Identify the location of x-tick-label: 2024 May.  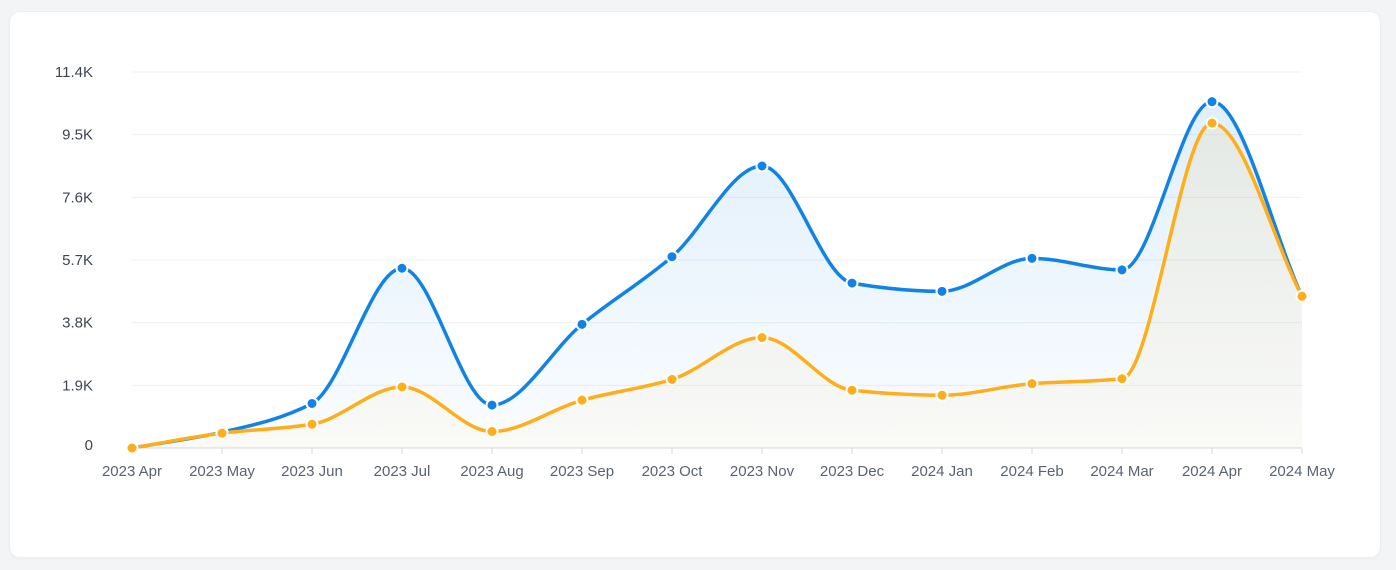
(1302, 471).